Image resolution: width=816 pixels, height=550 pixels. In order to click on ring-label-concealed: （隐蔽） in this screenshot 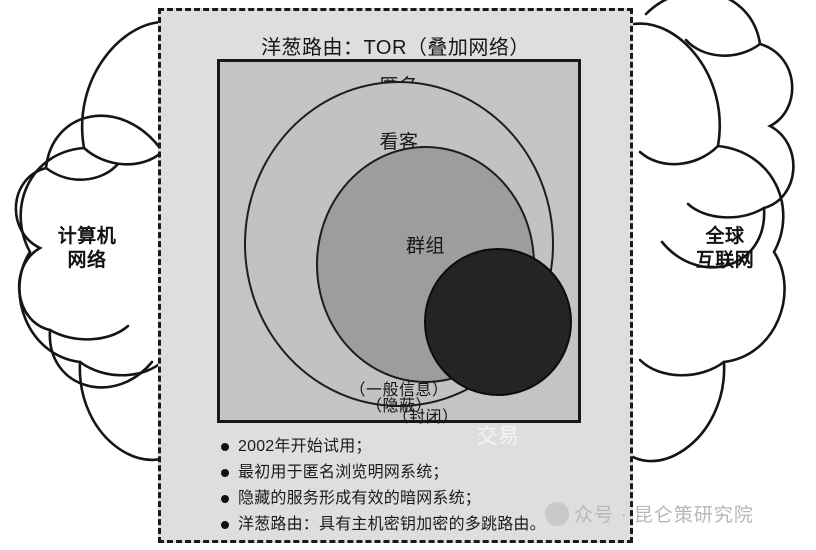, I will do `click(398, 406)`.